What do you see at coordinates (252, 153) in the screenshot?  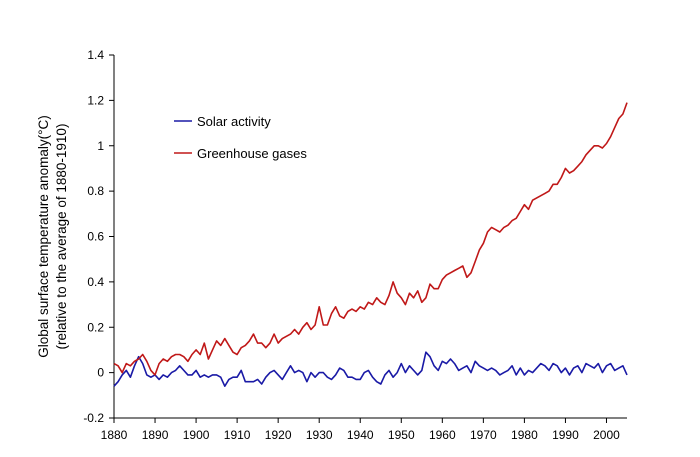 I see `legend-label: Greenhouse gases` at bounding box center [252, 153].